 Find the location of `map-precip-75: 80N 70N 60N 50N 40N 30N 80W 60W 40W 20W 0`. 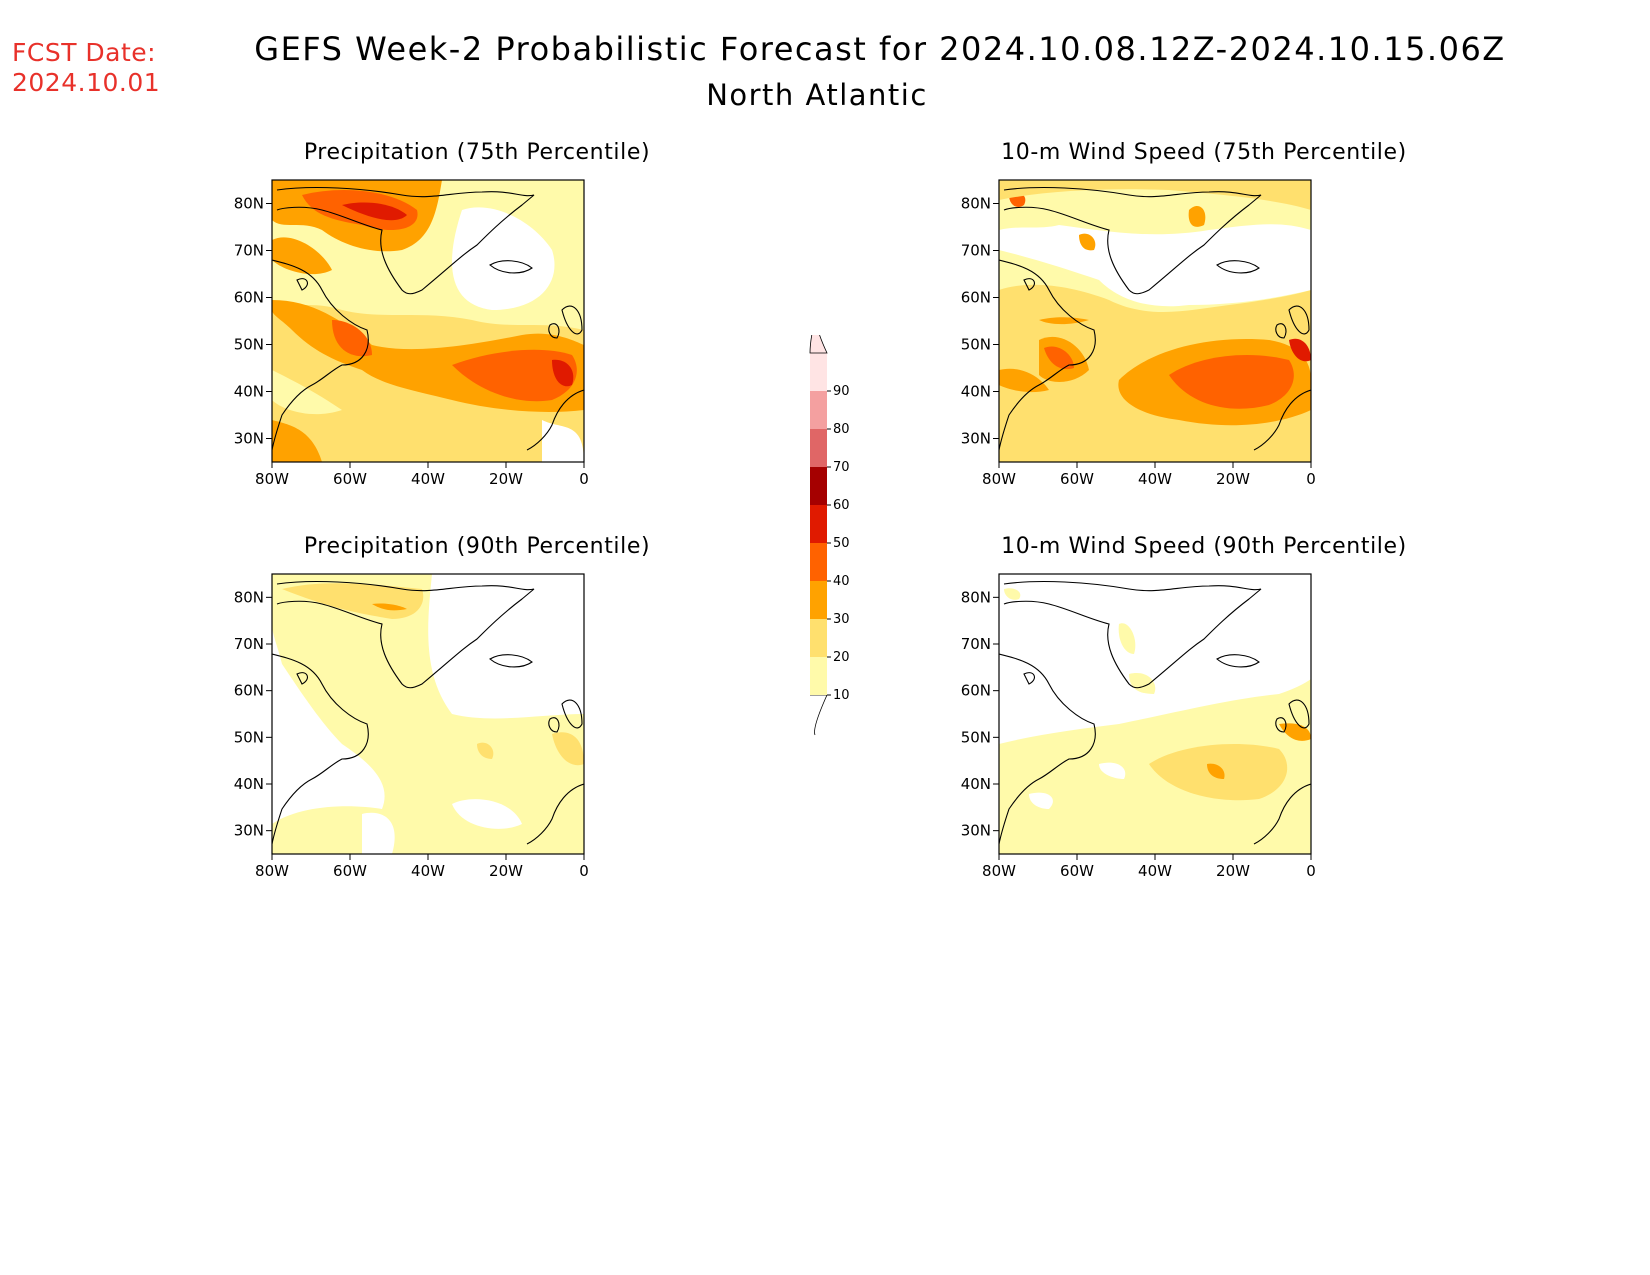

map-precip-75: 80N 70N 60N 50N 40N 30N 80W 60W 40W 20W 0 is located at coordinates (411, 333).